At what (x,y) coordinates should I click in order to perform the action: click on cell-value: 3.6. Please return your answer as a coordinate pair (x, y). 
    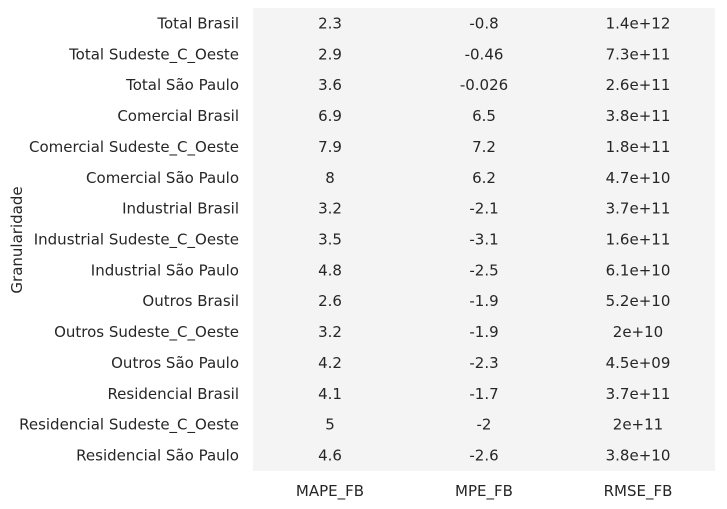
    Looking at the image, I should click on (330, 85).